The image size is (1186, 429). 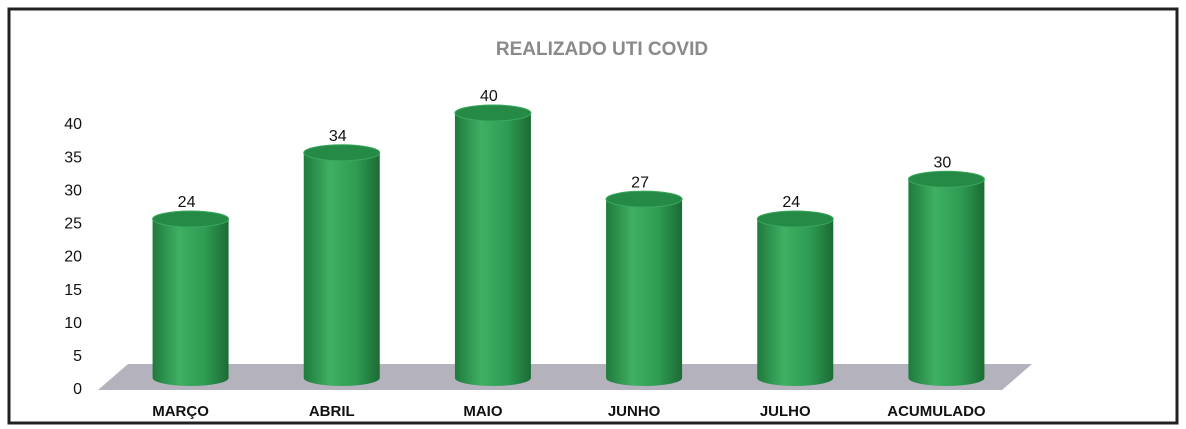 What do you see at coordinates (73, 224) in the screenshot?
I see `y-tick-label: 25` at bounding box center [73, 224].